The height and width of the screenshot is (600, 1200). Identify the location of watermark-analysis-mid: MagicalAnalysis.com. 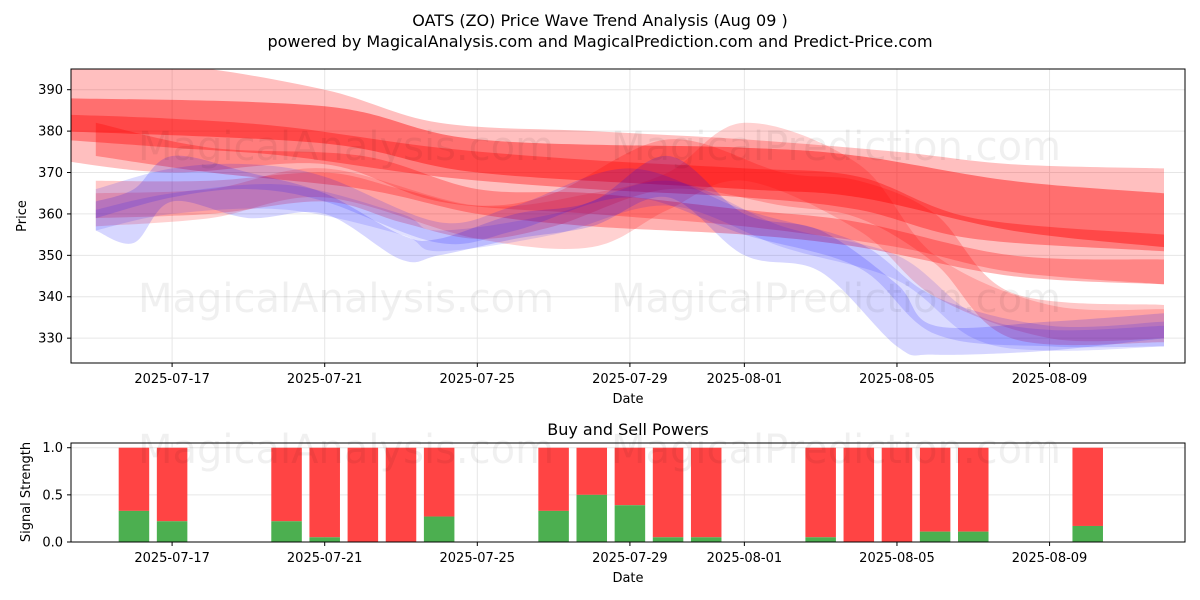
(346, 299).